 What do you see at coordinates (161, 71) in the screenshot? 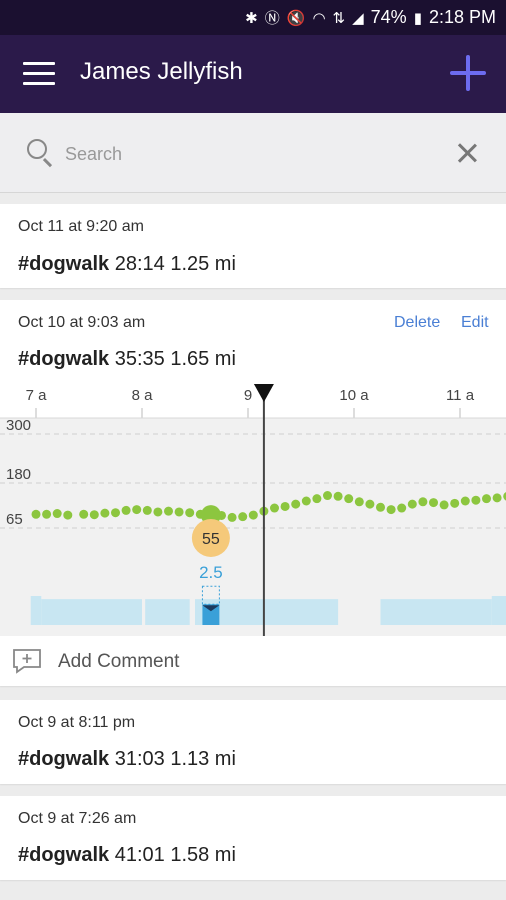
I see `page-title: James Jellyfish` at bounding box center [161, 71].